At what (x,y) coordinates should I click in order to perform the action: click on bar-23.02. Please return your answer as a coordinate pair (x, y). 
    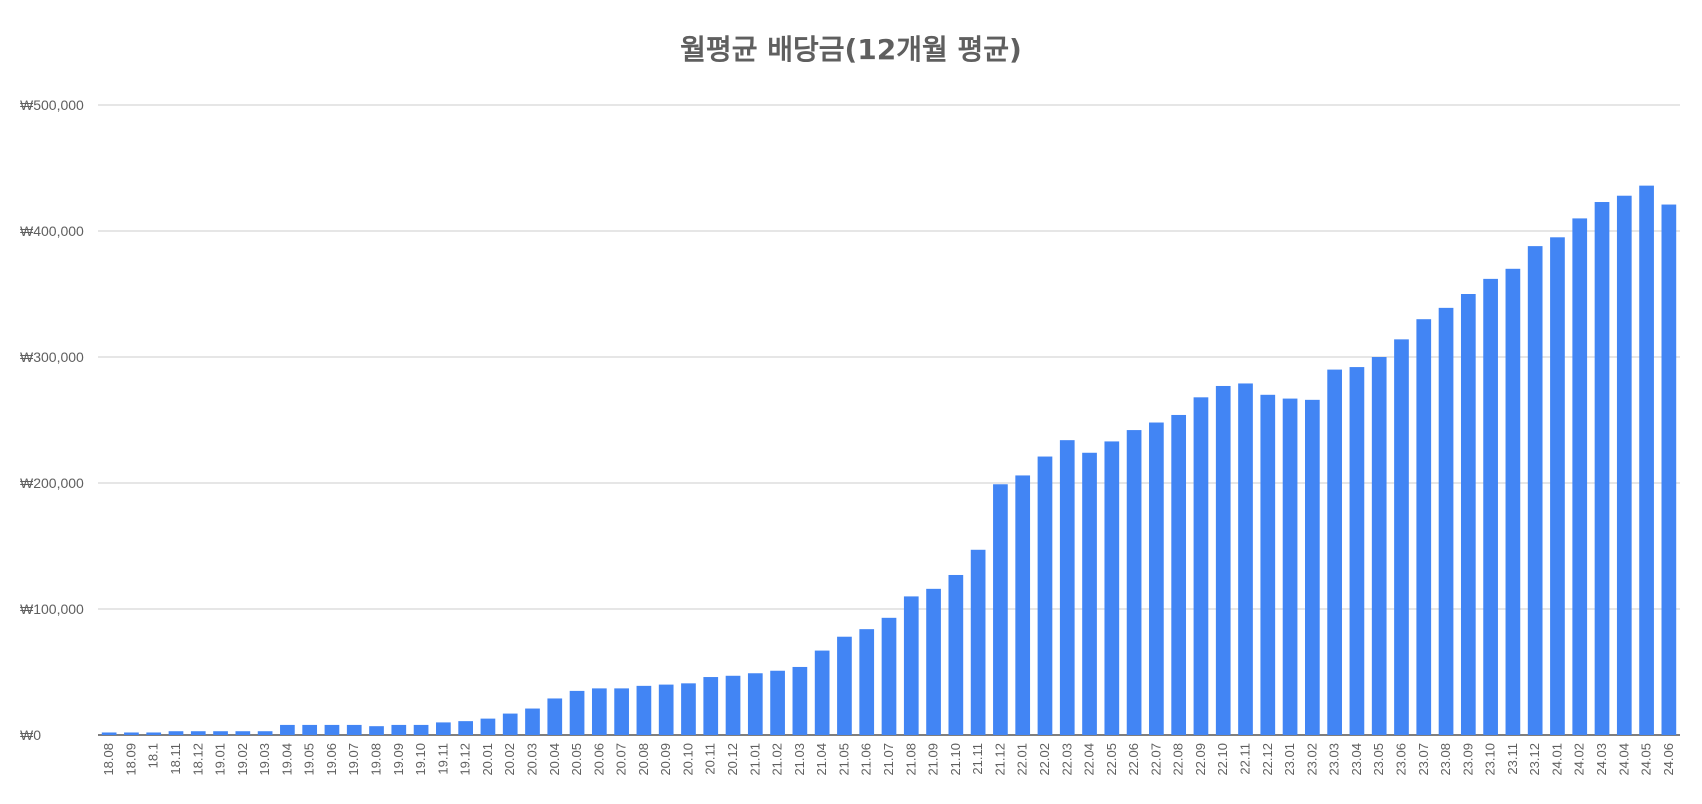
    Looking at the image, I should click on (1312, 567).